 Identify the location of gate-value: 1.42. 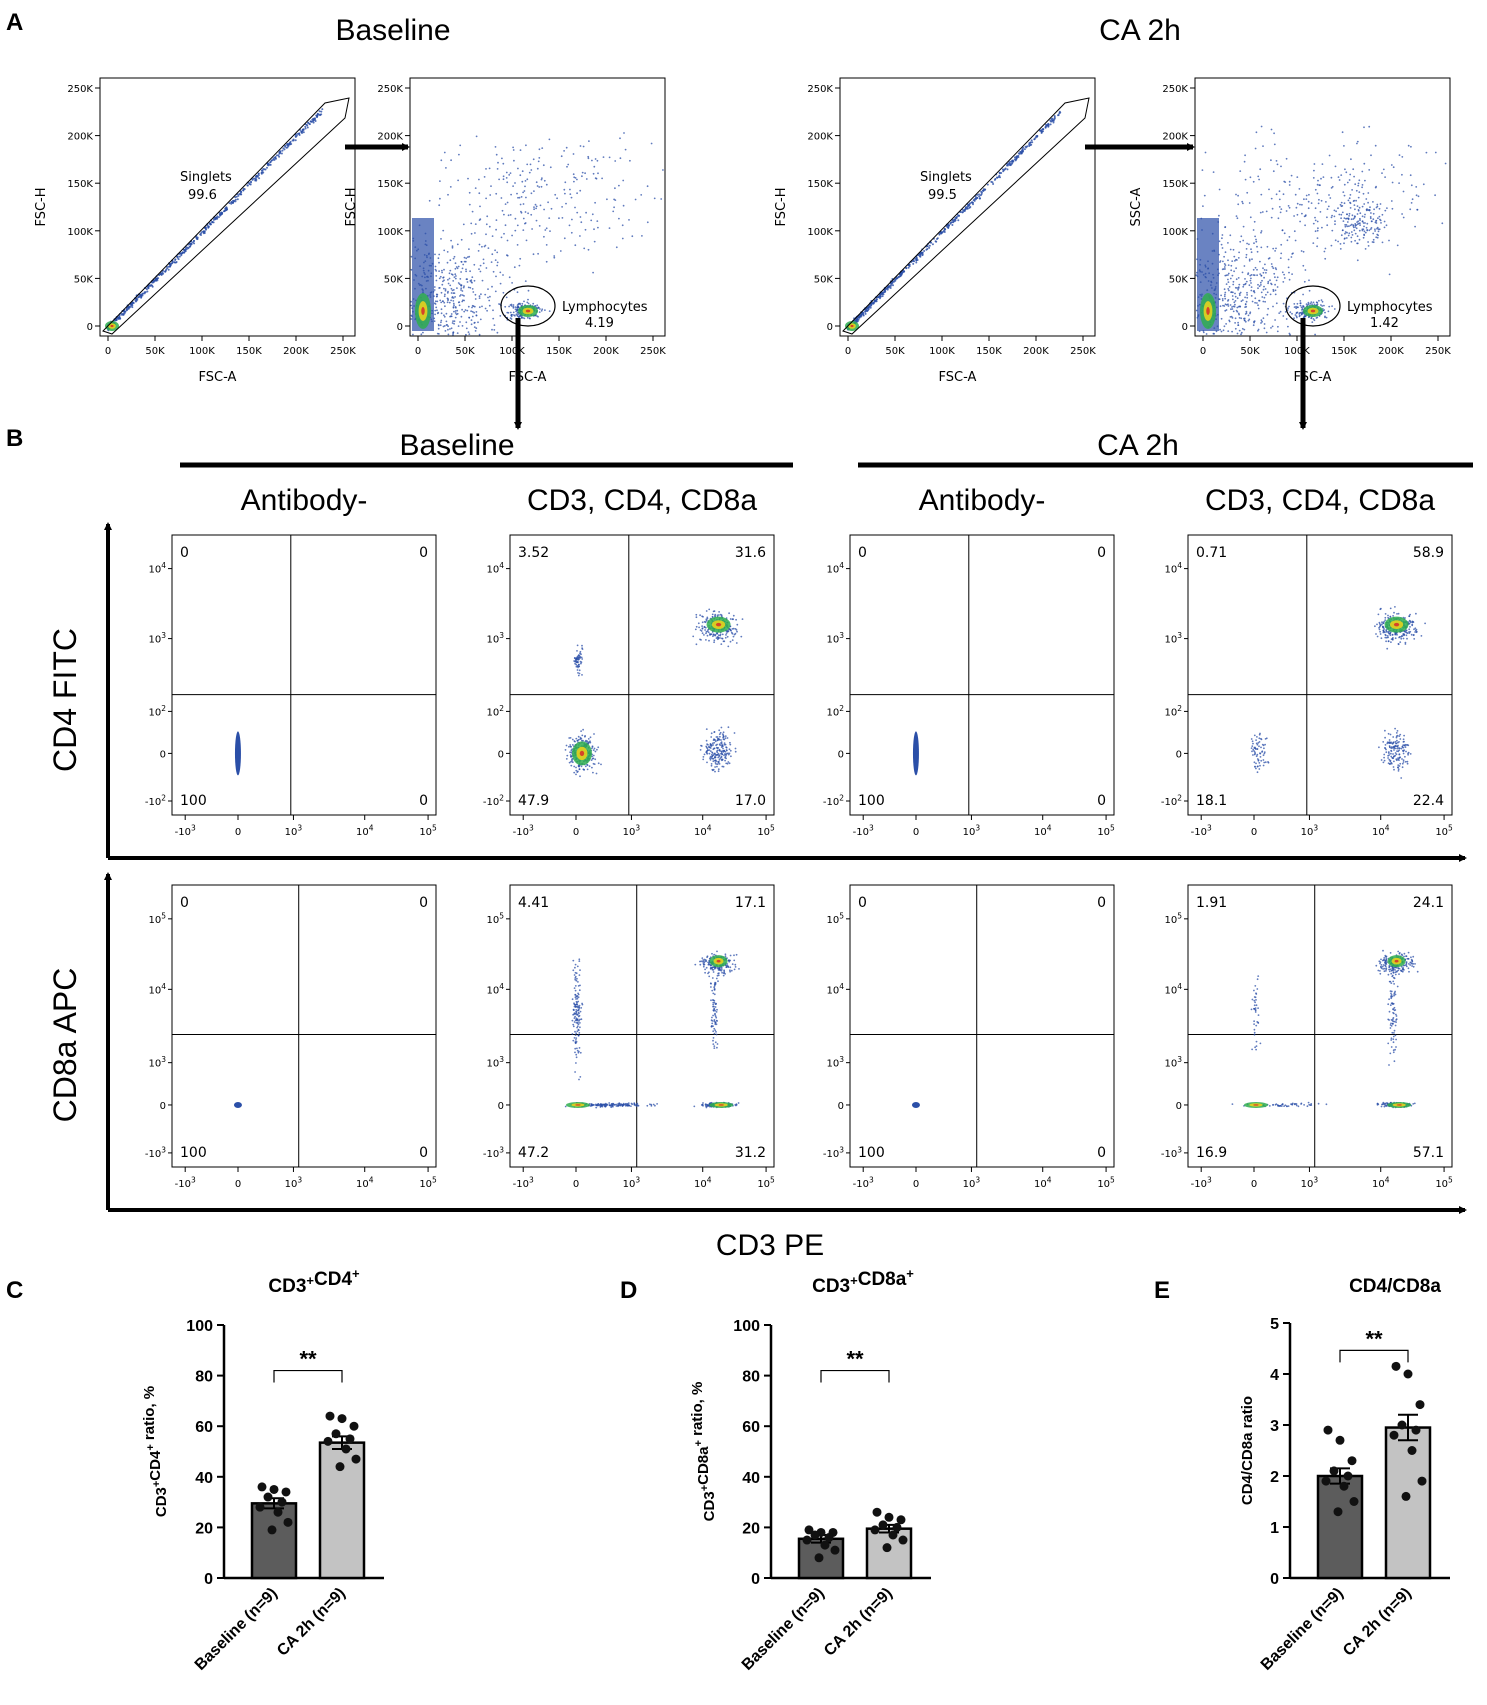
(1384, 323).